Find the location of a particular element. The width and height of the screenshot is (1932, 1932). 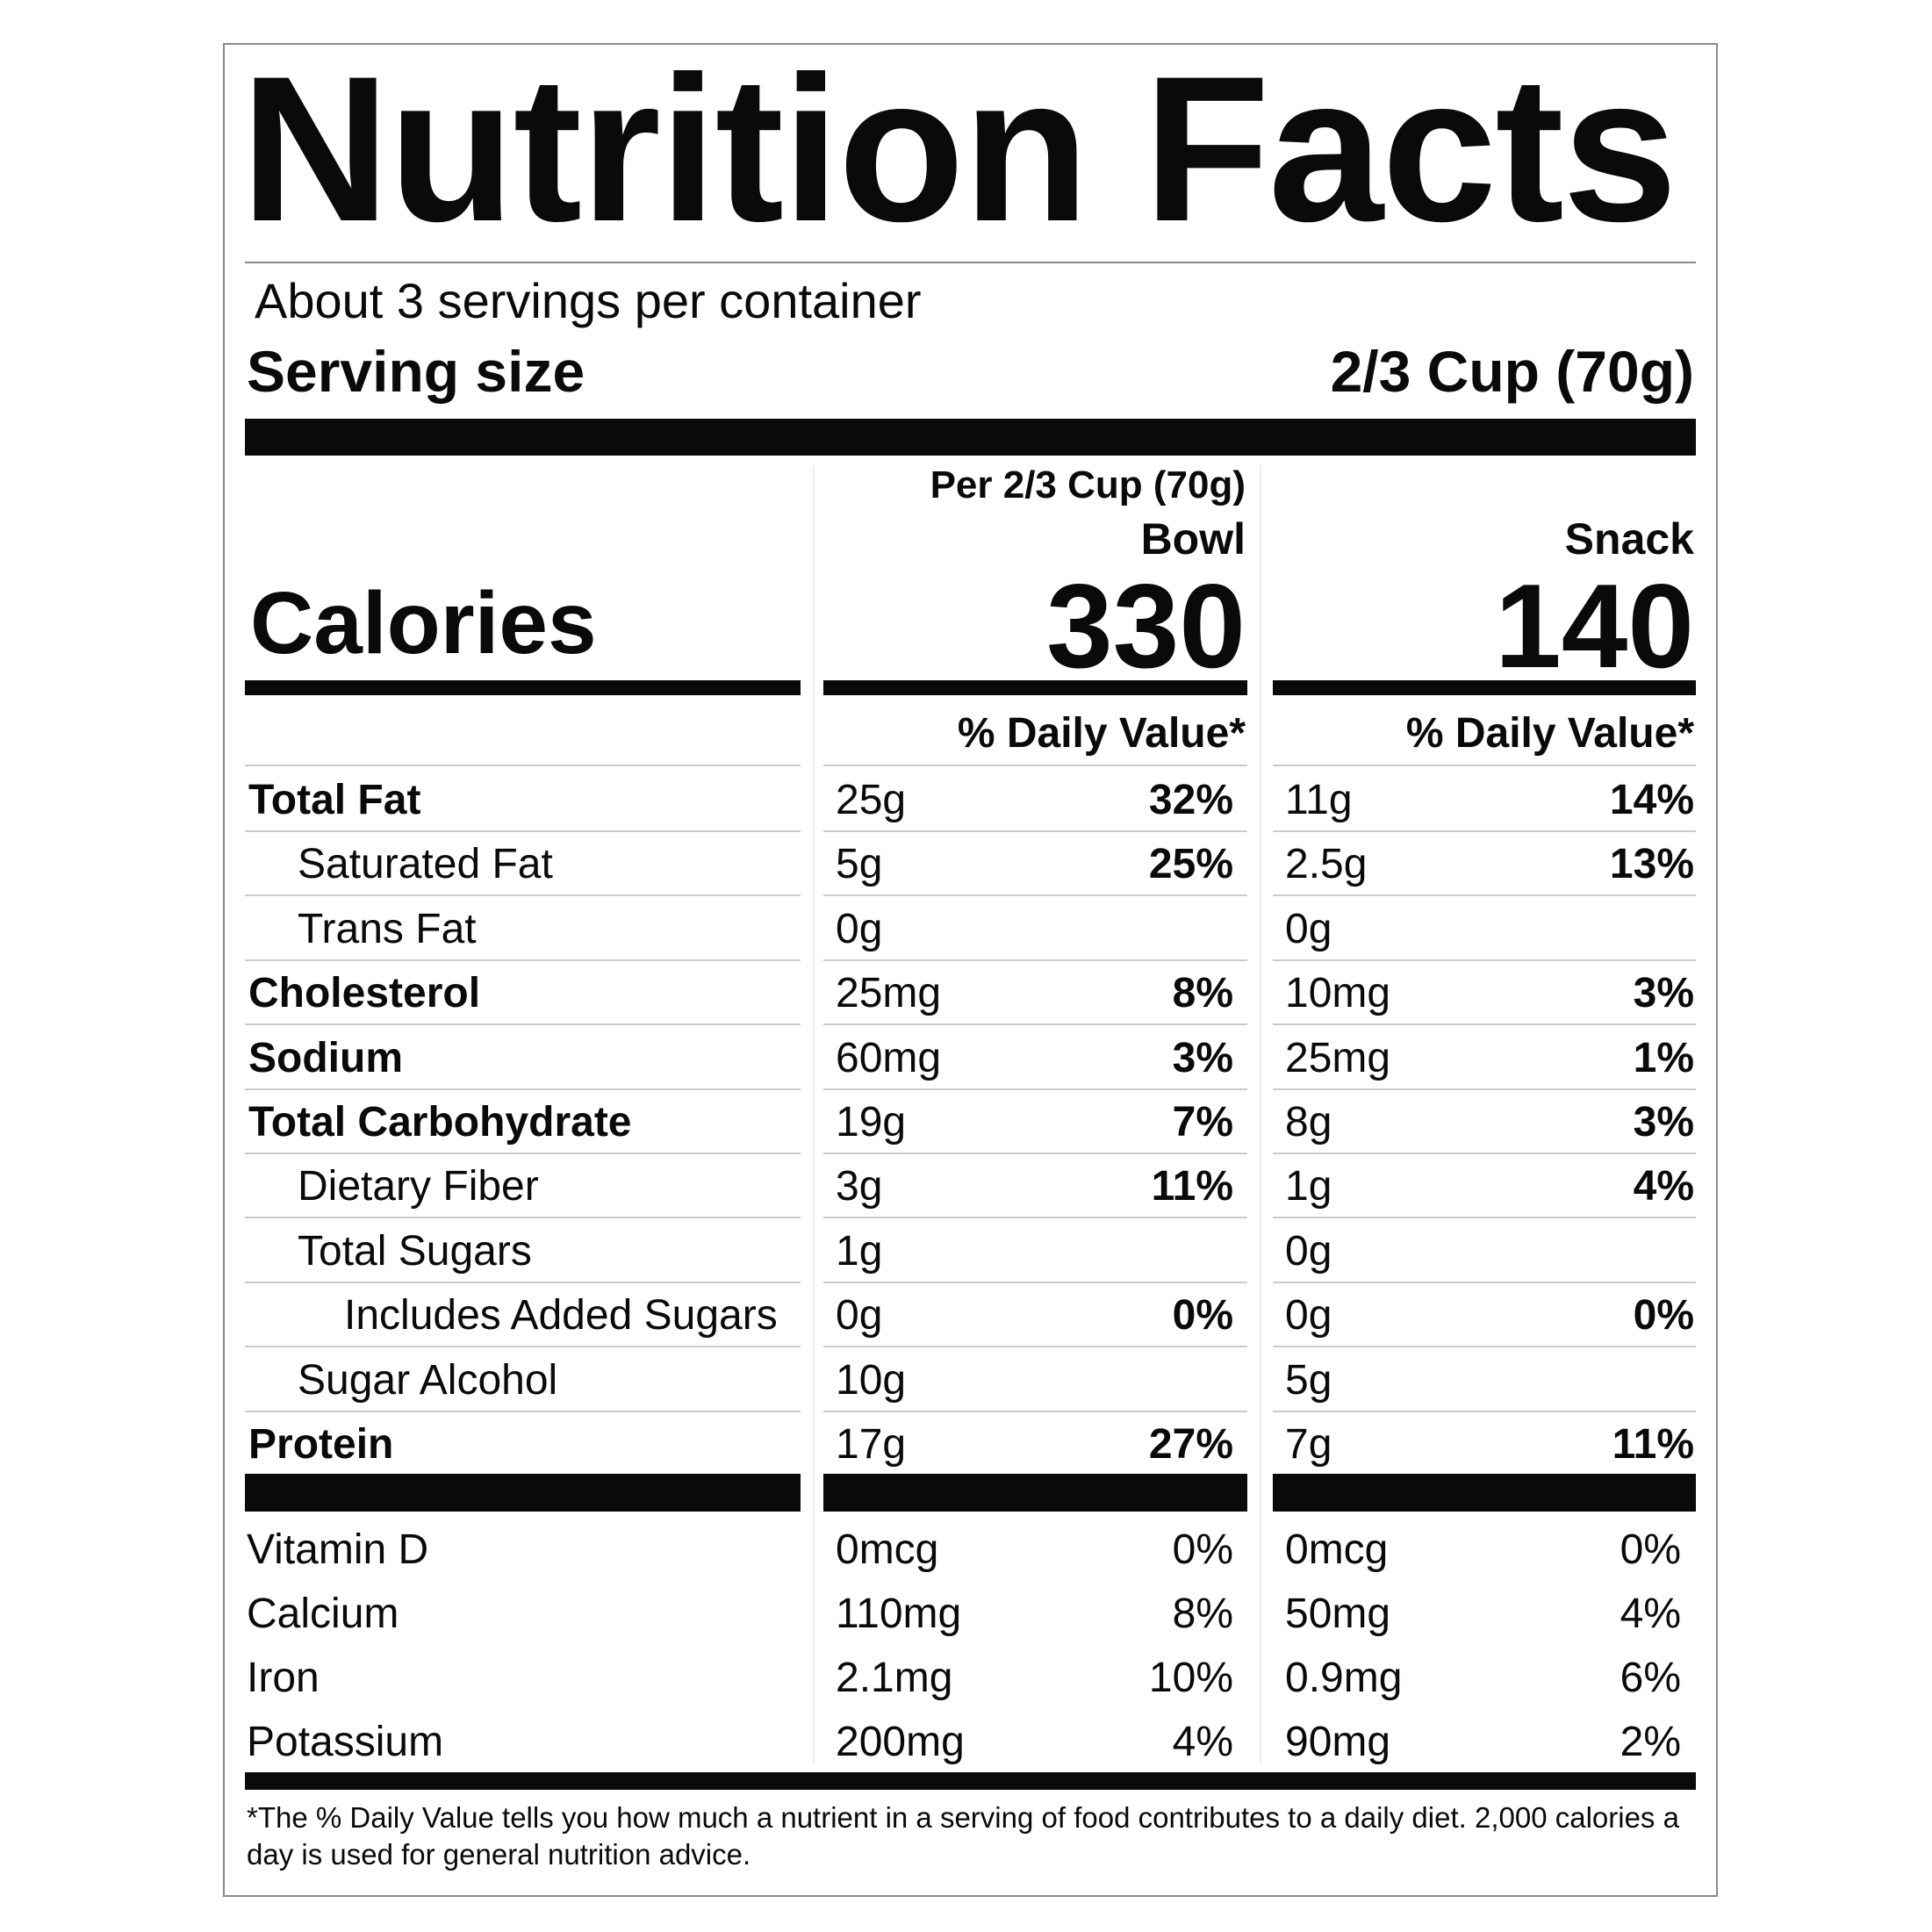

nutrient-name: Protein is located at coordinates (321, 1444).